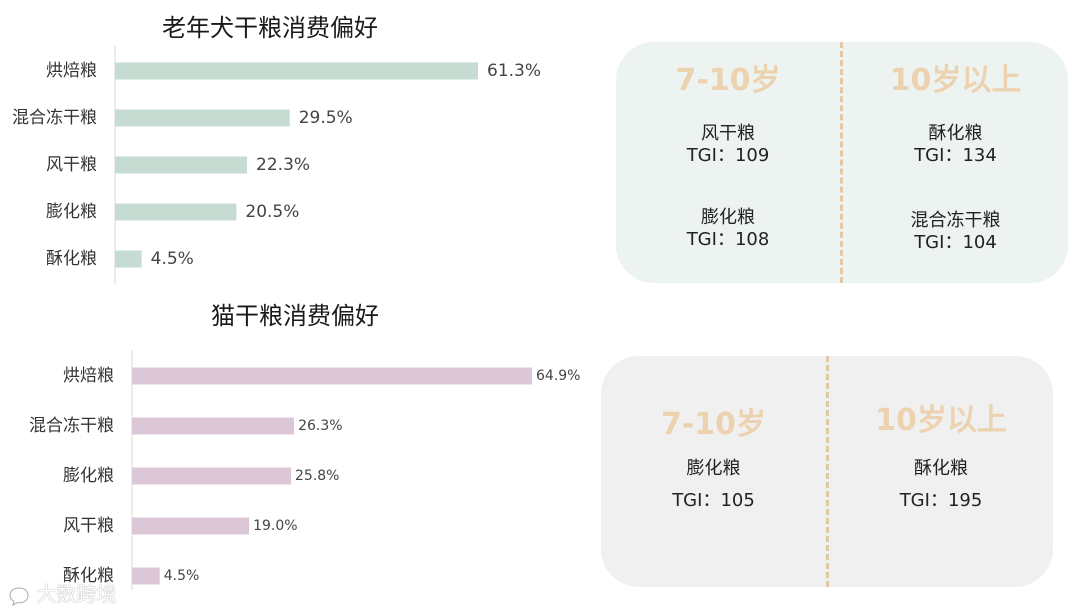 This screenshot has width=1080, height=611. I want to click on value-label: 25.8%, so click(317, 476).